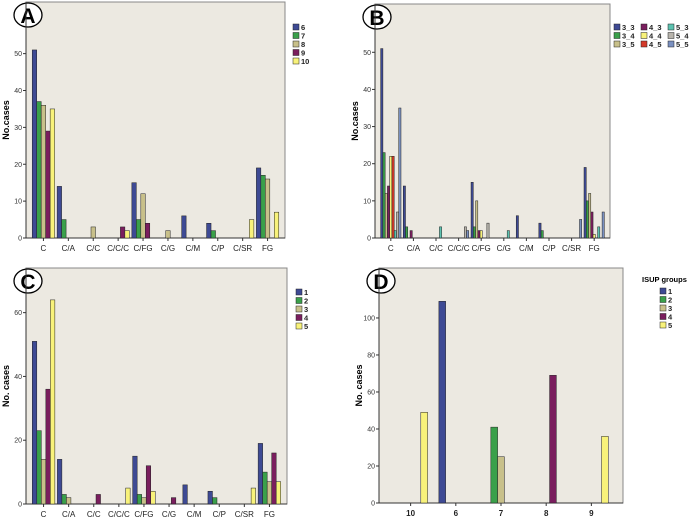 The height and width of the screenshot is (527, 693). I want to click on x-tick-label: C/C, so click(93, 248).